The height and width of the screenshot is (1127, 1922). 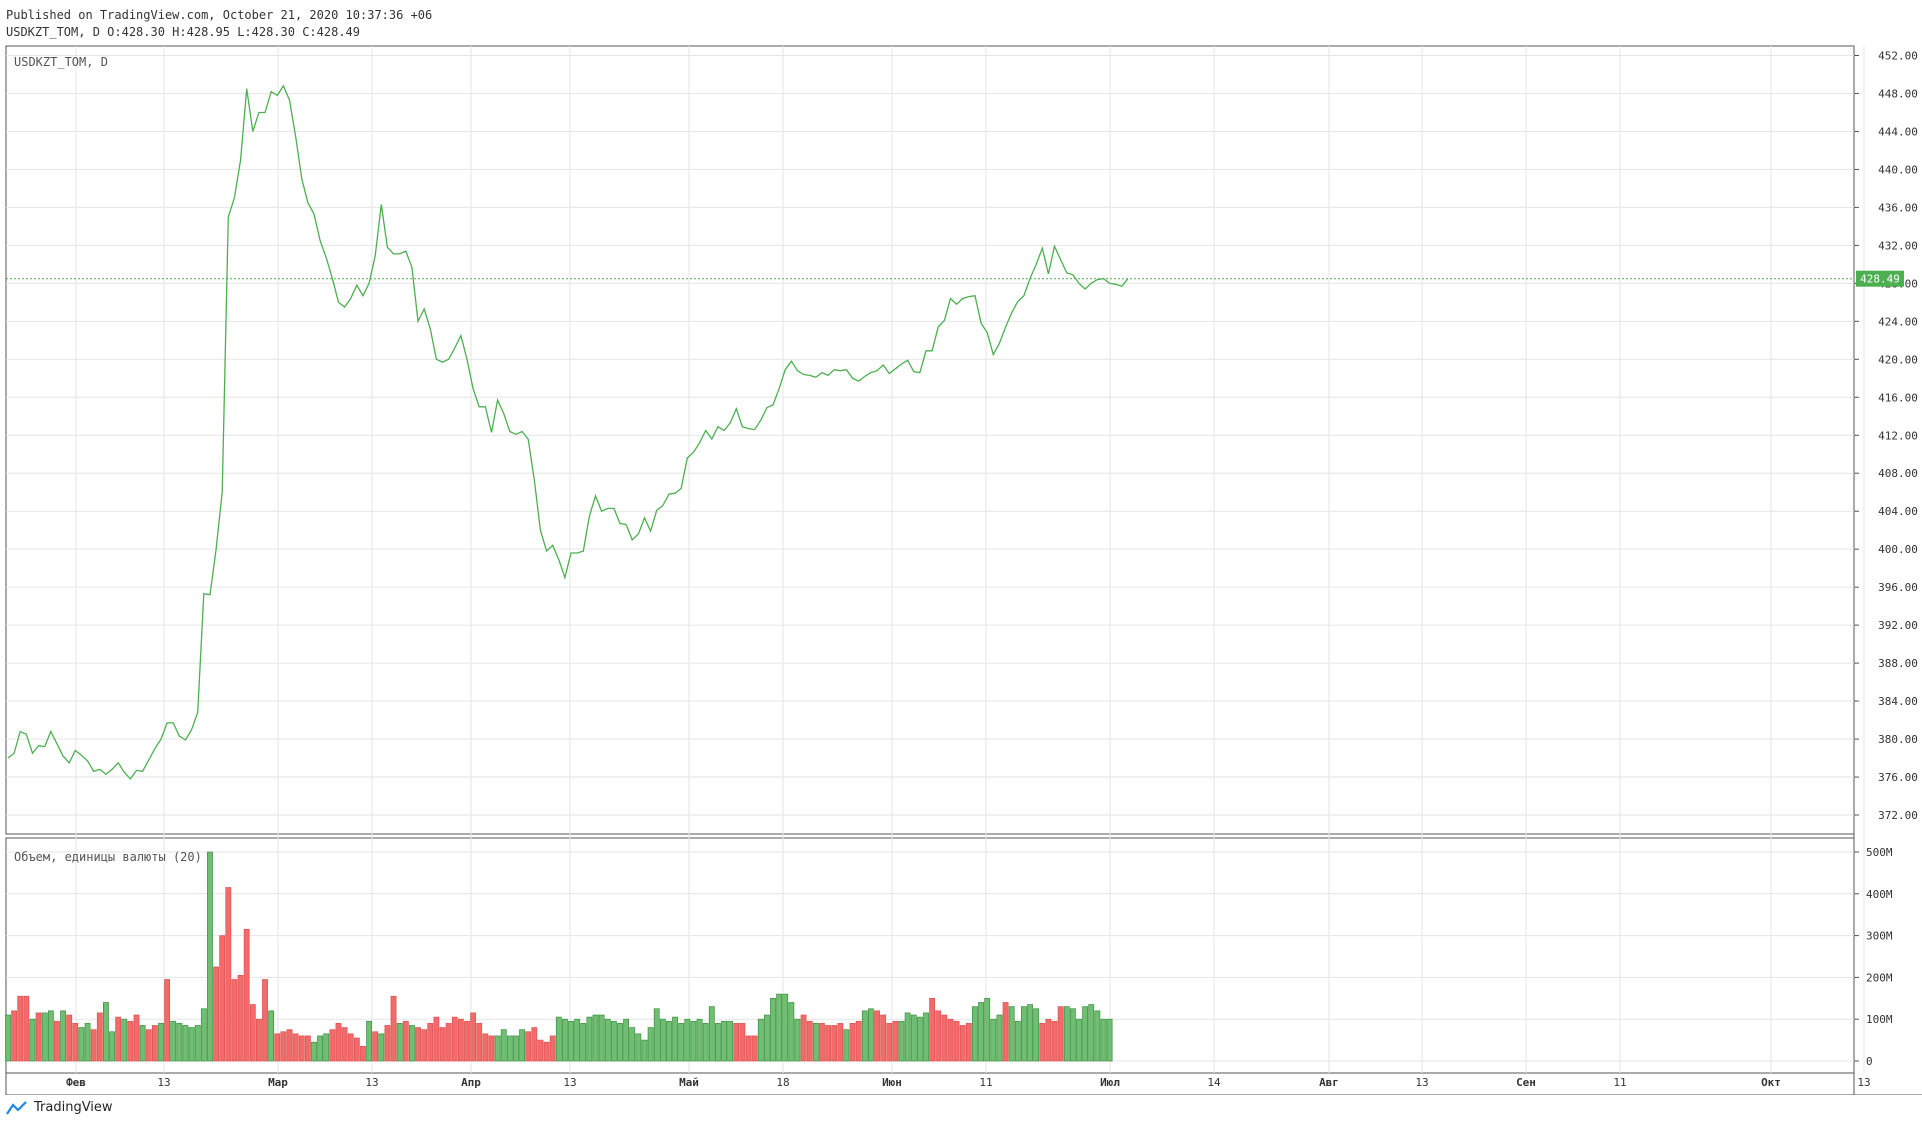 I want to click on tradingview-logo-icon, so click(x=16, y=1107).